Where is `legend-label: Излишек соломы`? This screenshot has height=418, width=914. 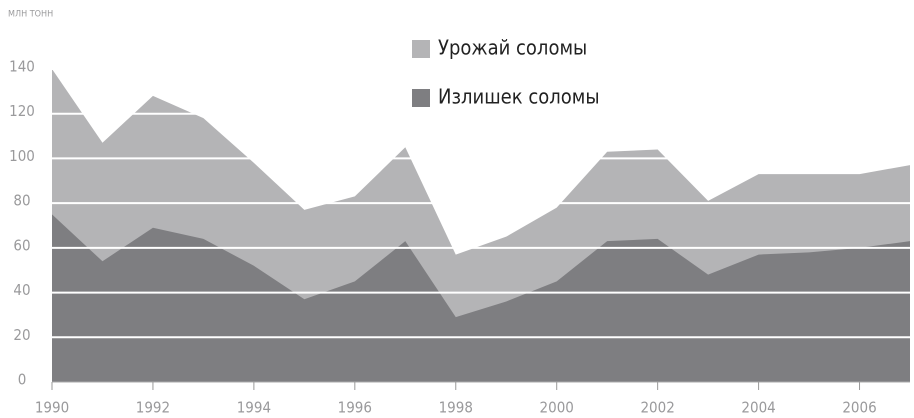 legend-label: Излишек соломы is located at coordinates (519, 97).